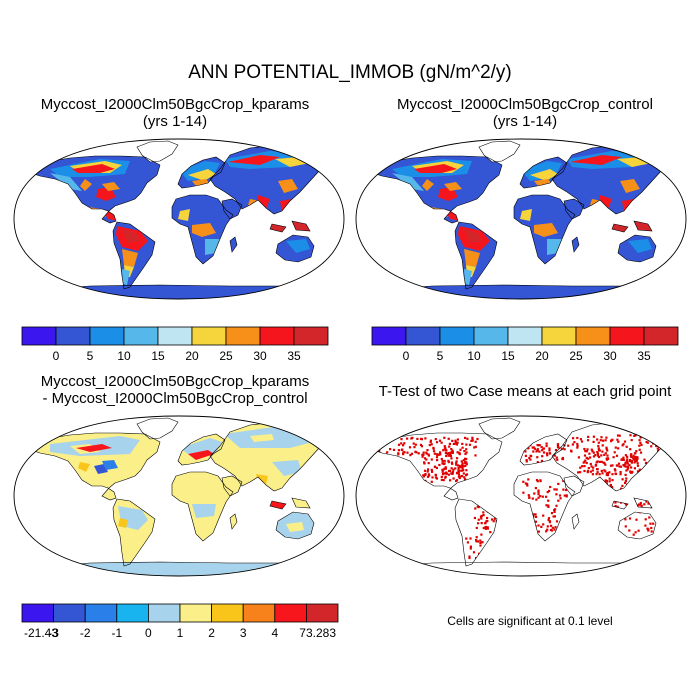  Describe the element at coordinates (260, 356) in the screenshot. I see `colorbar-1-tick-label: 30` at that location.